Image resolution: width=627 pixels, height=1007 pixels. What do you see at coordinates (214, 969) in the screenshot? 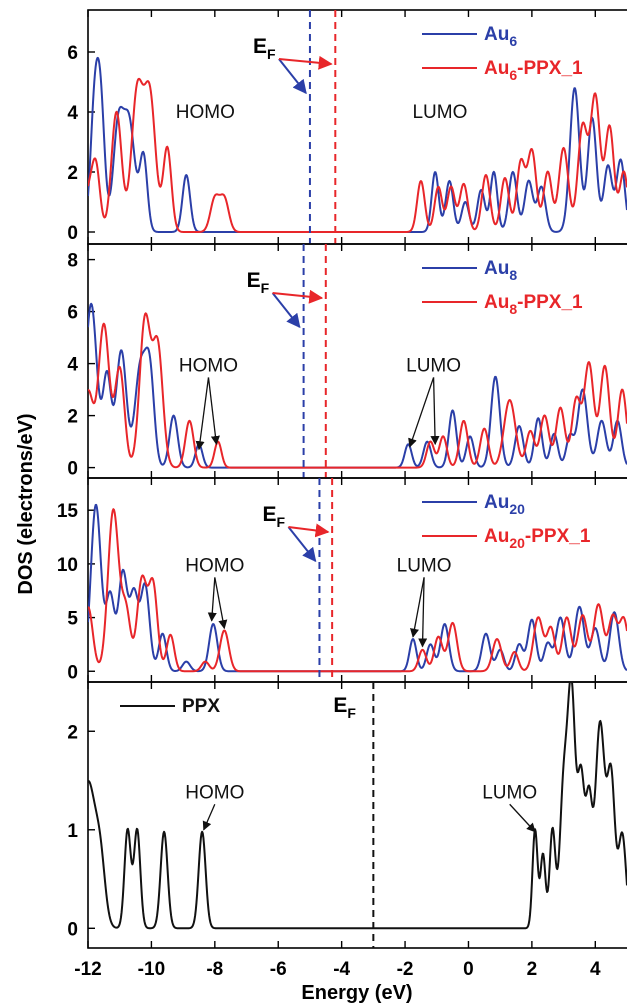
I see `x-tick-label: -8` at bounding box center [214, 969].